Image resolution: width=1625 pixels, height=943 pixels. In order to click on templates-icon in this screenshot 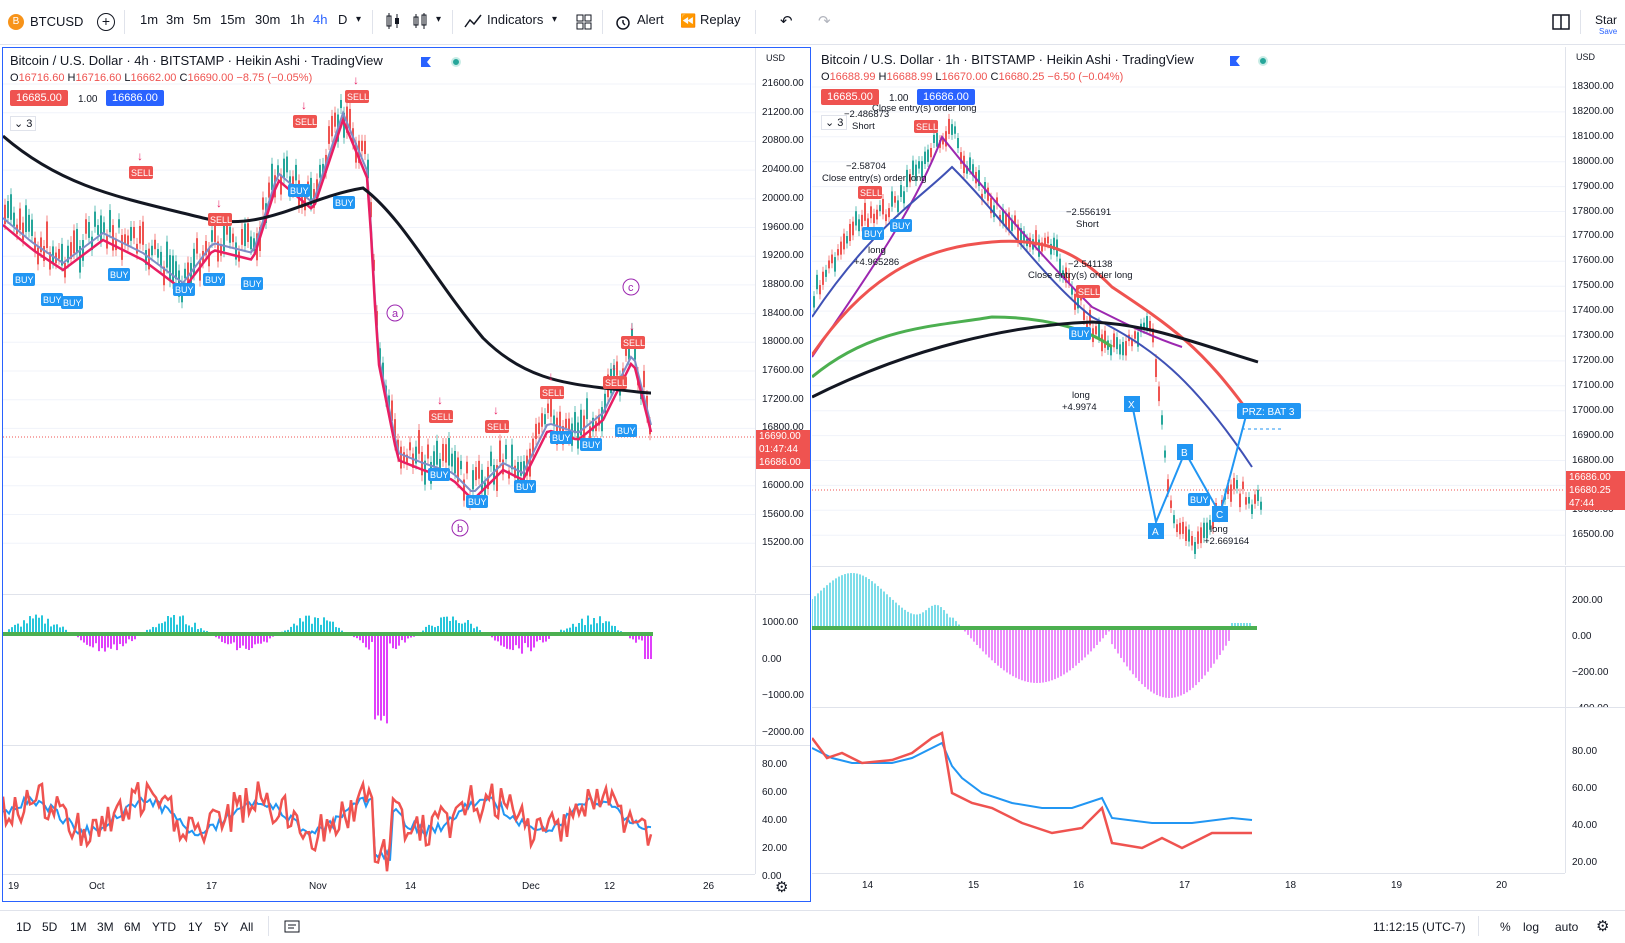, I will do `click(584, 22)`.